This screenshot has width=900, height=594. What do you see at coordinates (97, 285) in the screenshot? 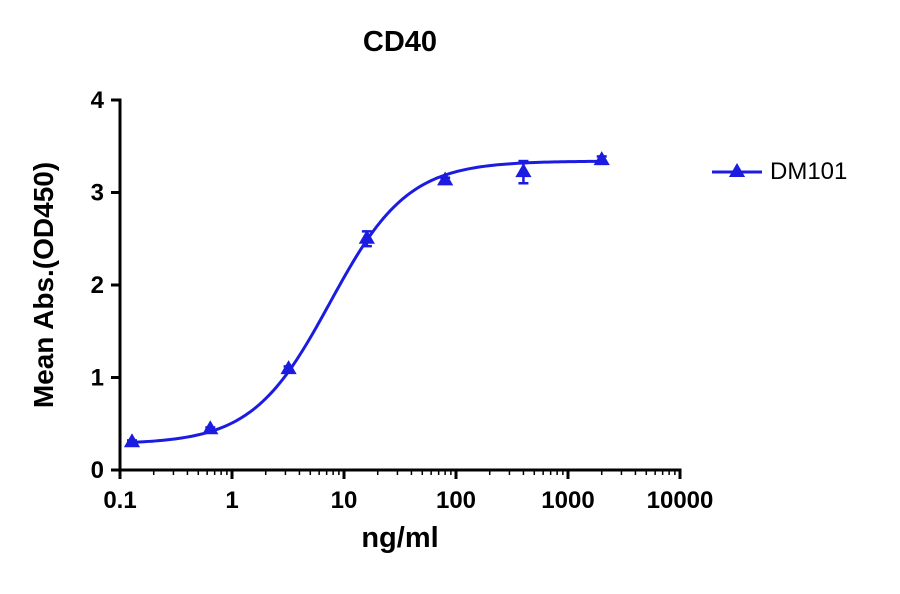
I see `y-tick-label: 2` at bounding box center [97, 285].